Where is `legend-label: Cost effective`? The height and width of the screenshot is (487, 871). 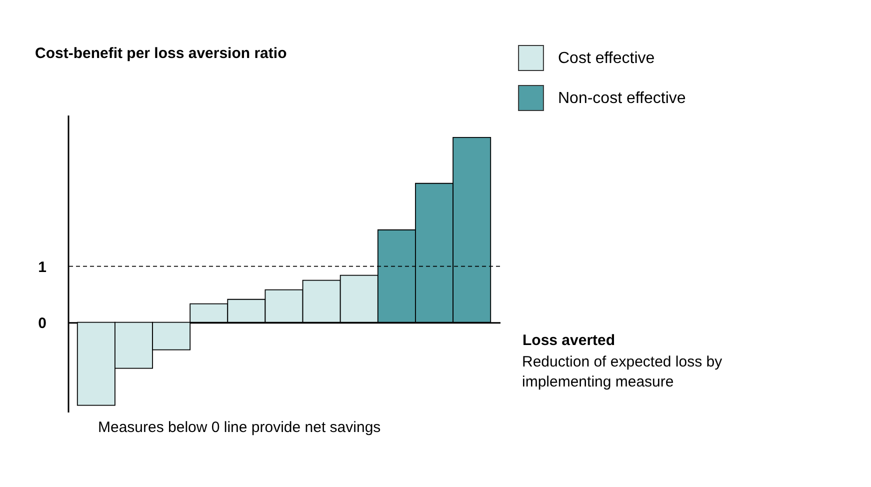
legend-label: Cost effective is located at coordinates (606, 58).